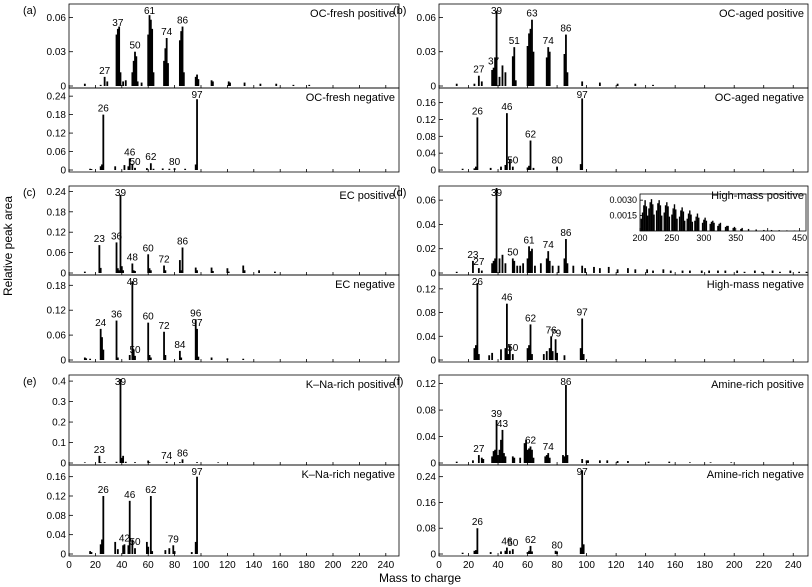 The height and width of the screenshot is (587, 812). I want to click on peak-label: 86, so click(566, 233).